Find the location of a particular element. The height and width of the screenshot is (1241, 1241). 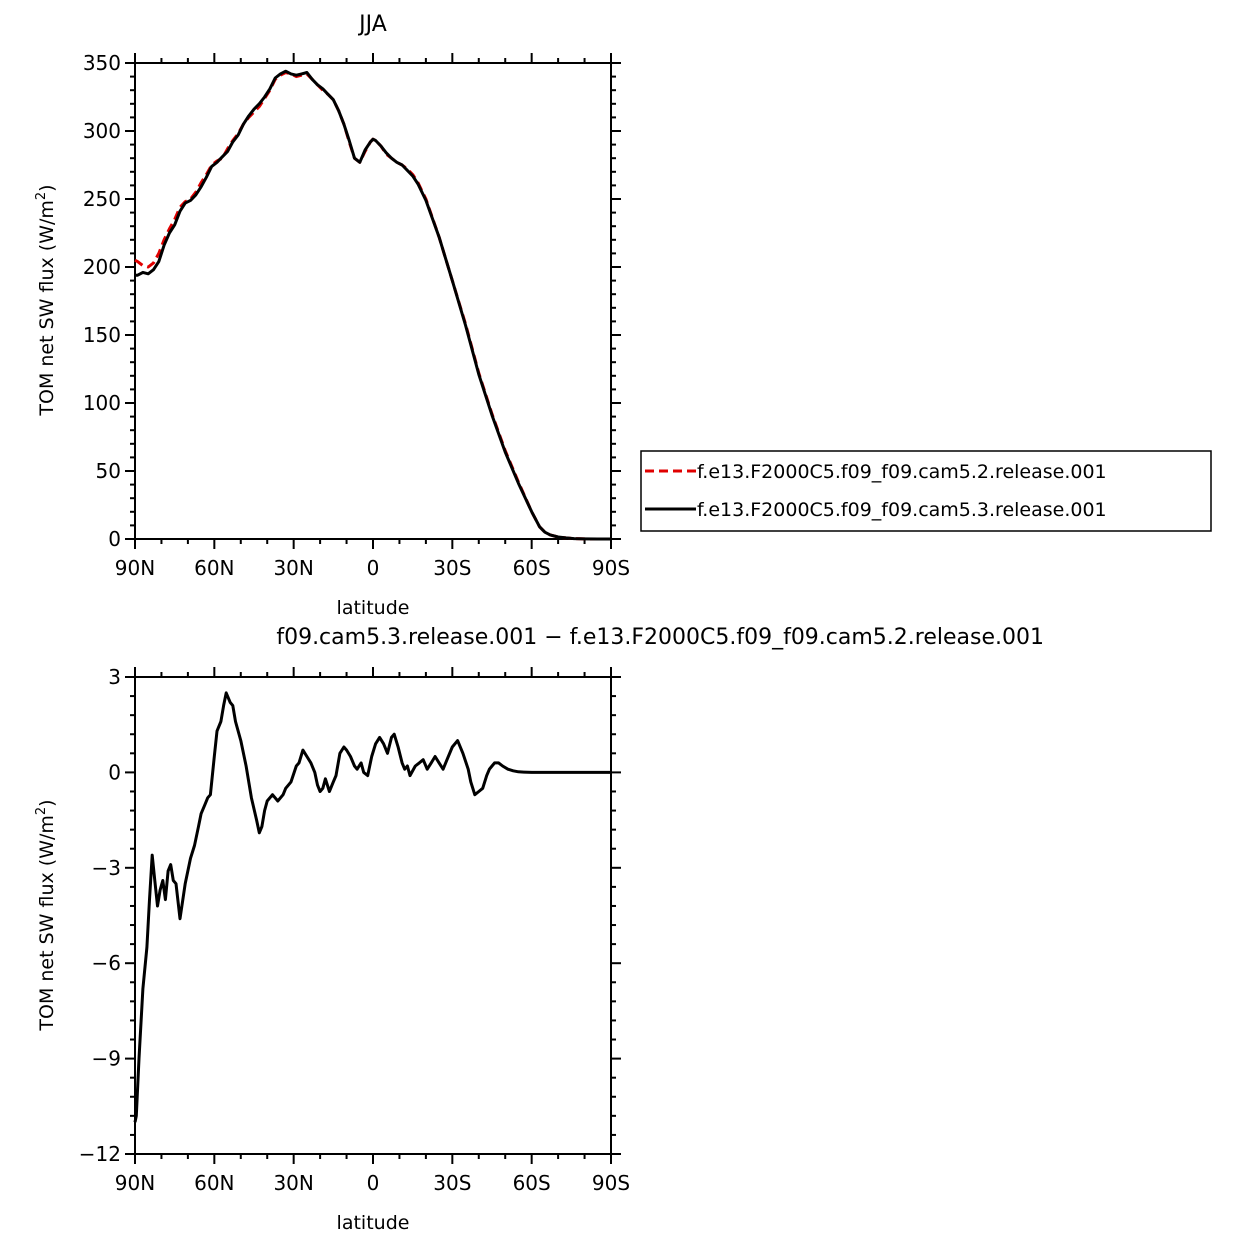

bottom-y-tick-label: 0 is located at coordinates (114, 772).